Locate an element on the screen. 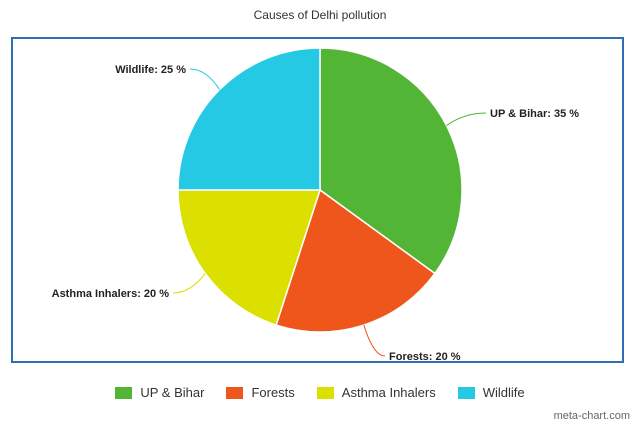  legend-label: UP & Bihar is located at coordinates (172, 392).